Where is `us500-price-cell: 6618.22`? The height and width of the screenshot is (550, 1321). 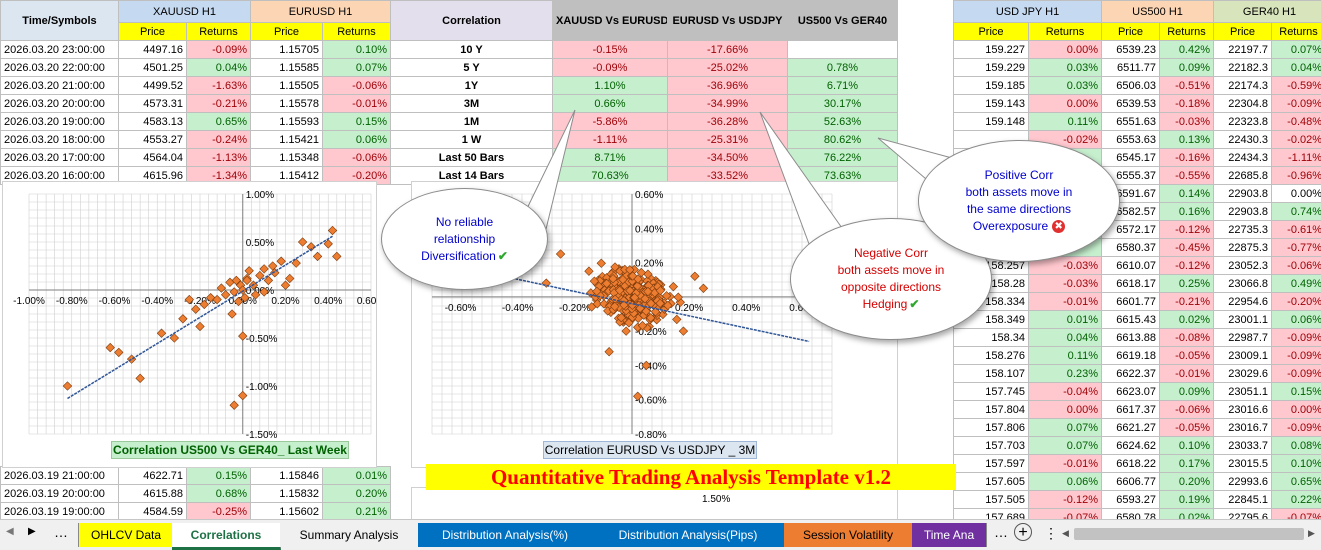 us500-price-cell: 6618.22 is located at coordinates (1131, 464).